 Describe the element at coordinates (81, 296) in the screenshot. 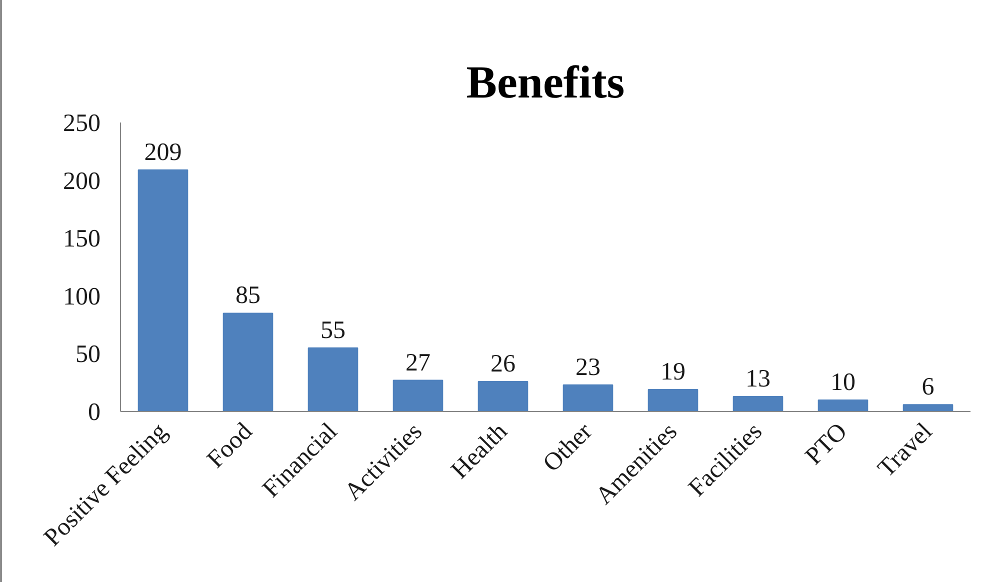

I see `y-tick-label: 100` at that location.